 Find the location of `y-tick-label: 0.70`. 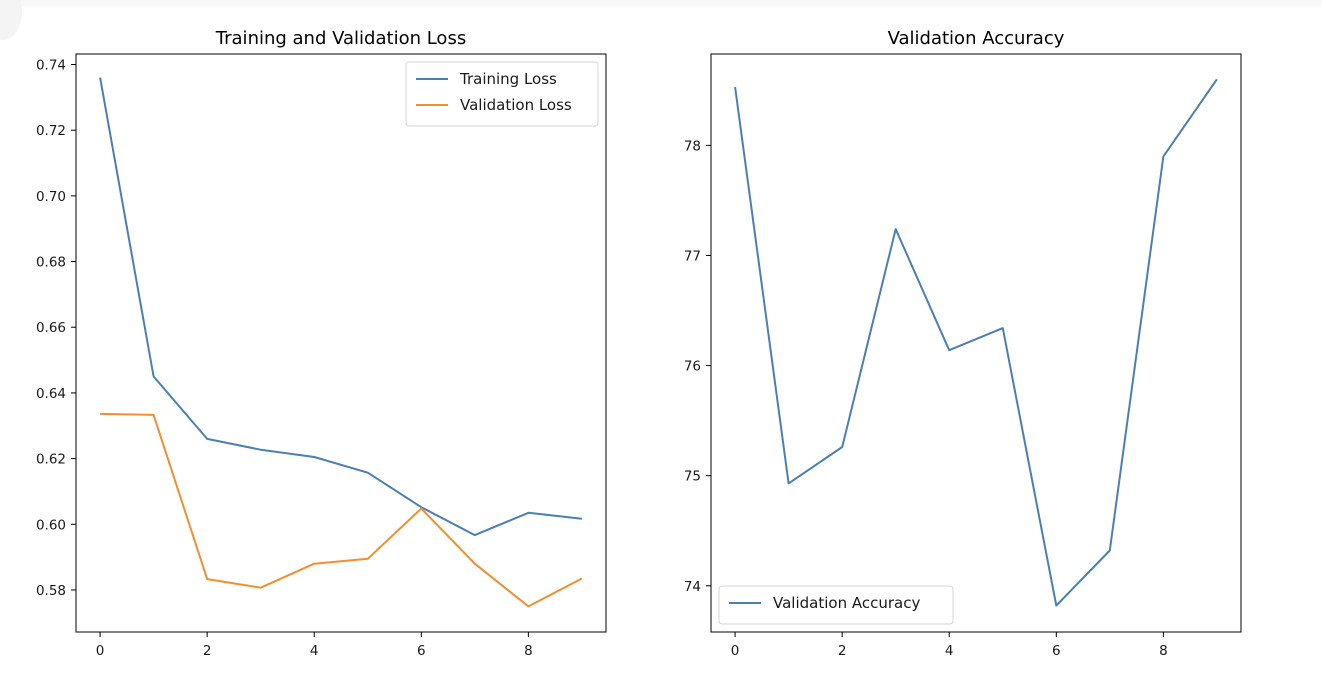

y-tick-label: 0.70 is located at coordinates (51, 197).